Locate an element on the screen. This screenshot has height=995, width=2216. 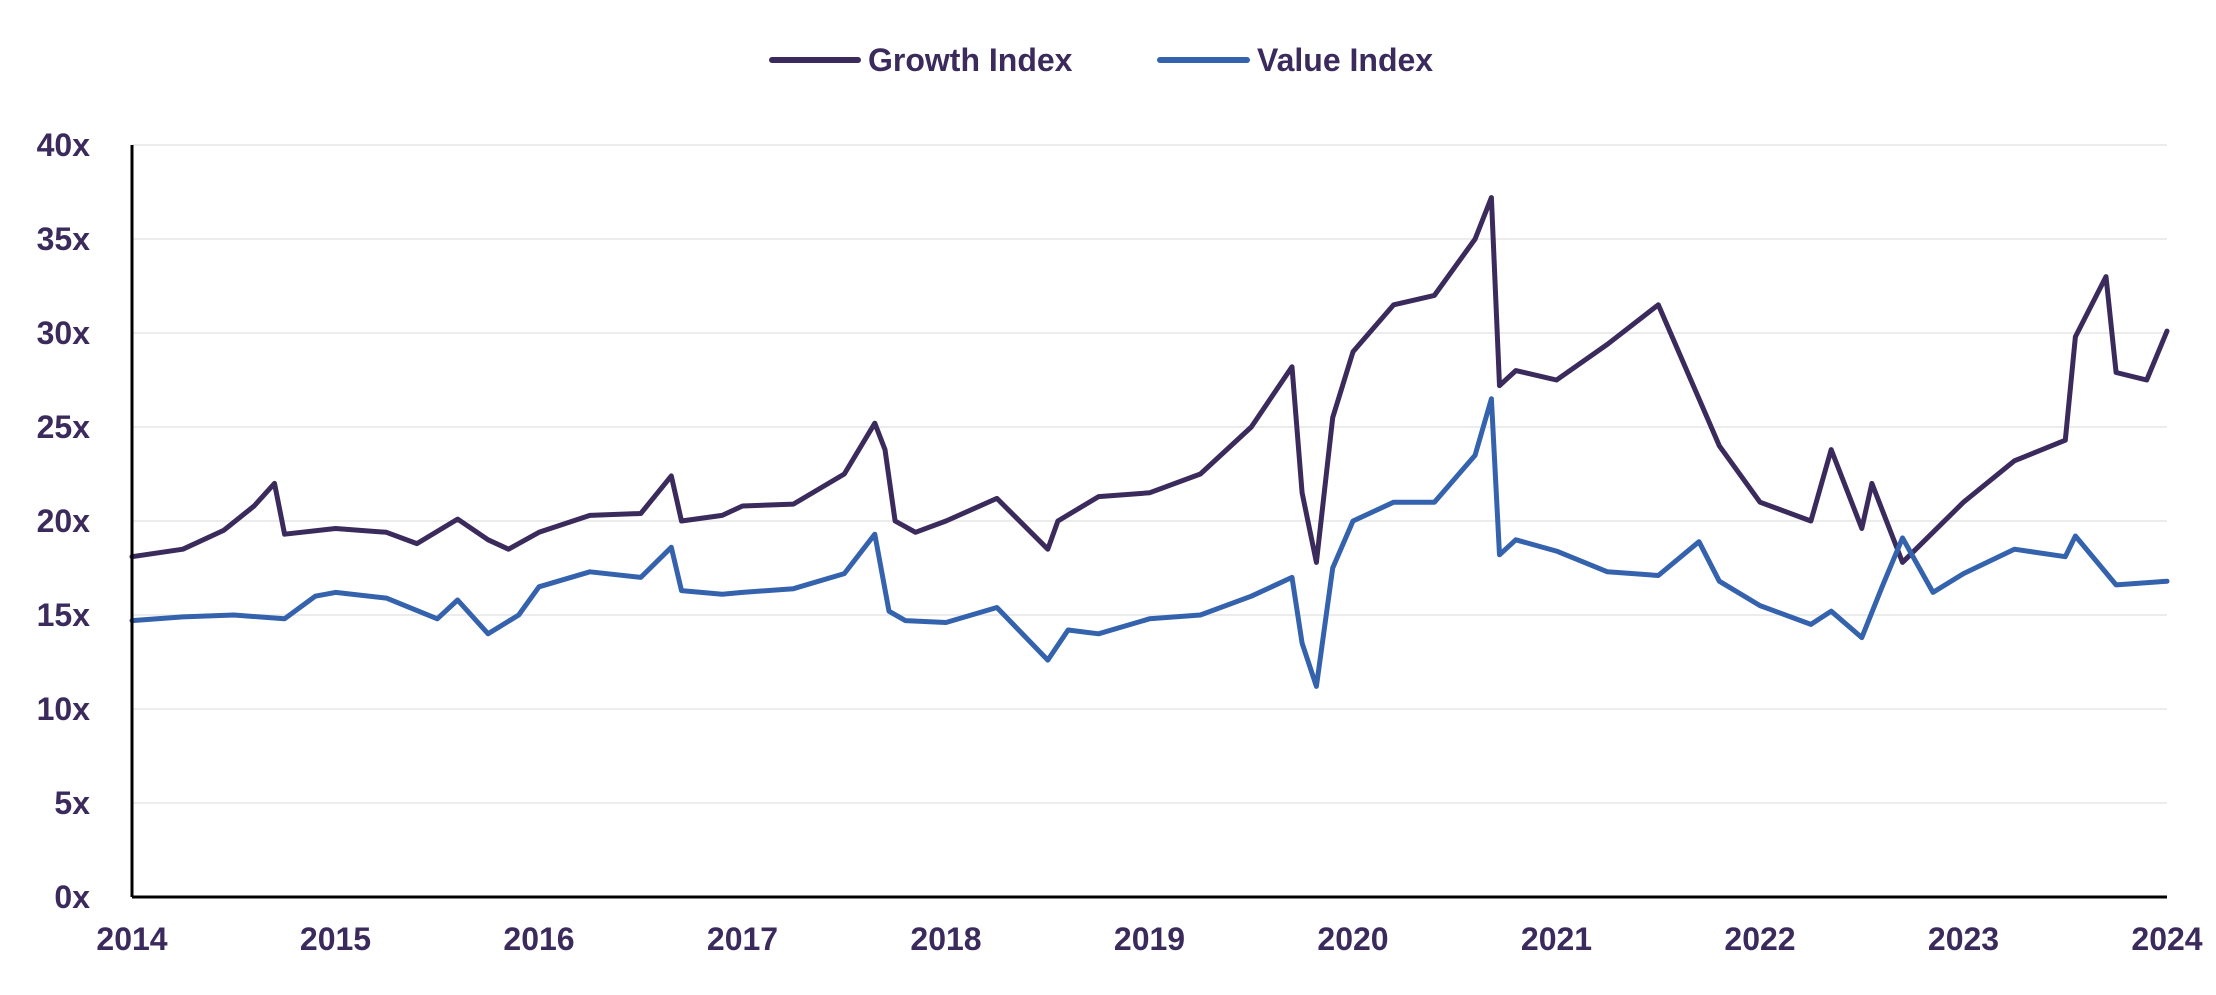
x-tick-label: 2021 is located at coordinates (1556, 939).